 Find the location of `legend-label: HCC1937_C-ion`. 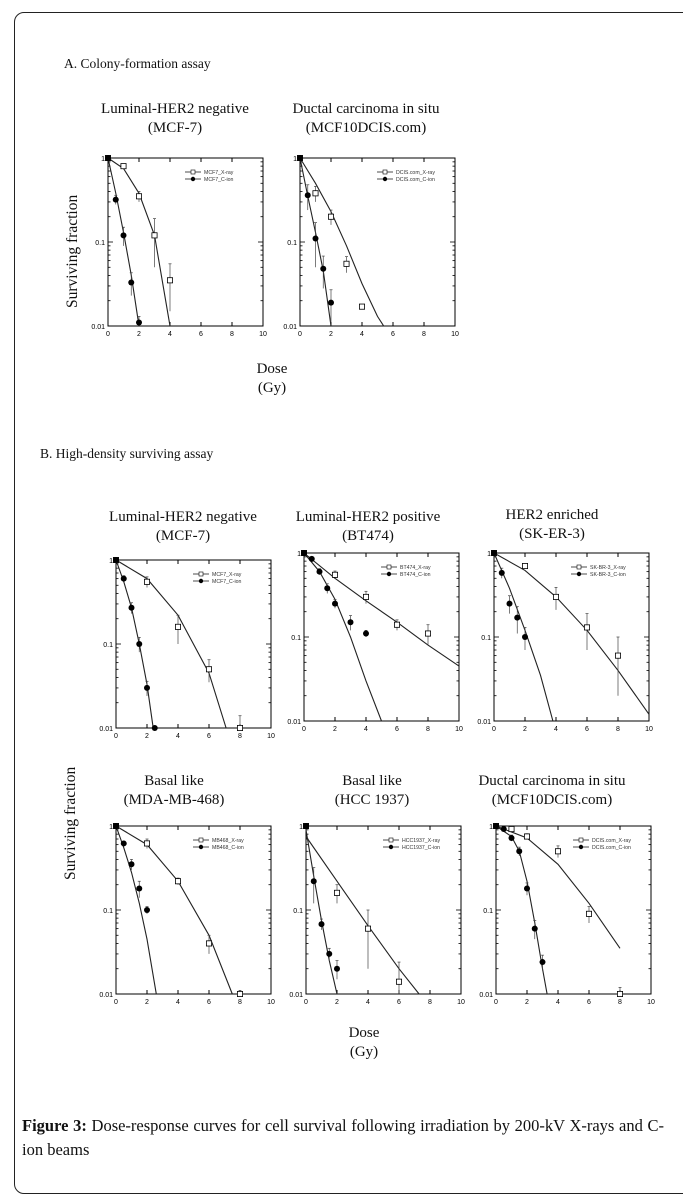

legend-label: HCC1937_C-ion is located at coordinates (421, 848).